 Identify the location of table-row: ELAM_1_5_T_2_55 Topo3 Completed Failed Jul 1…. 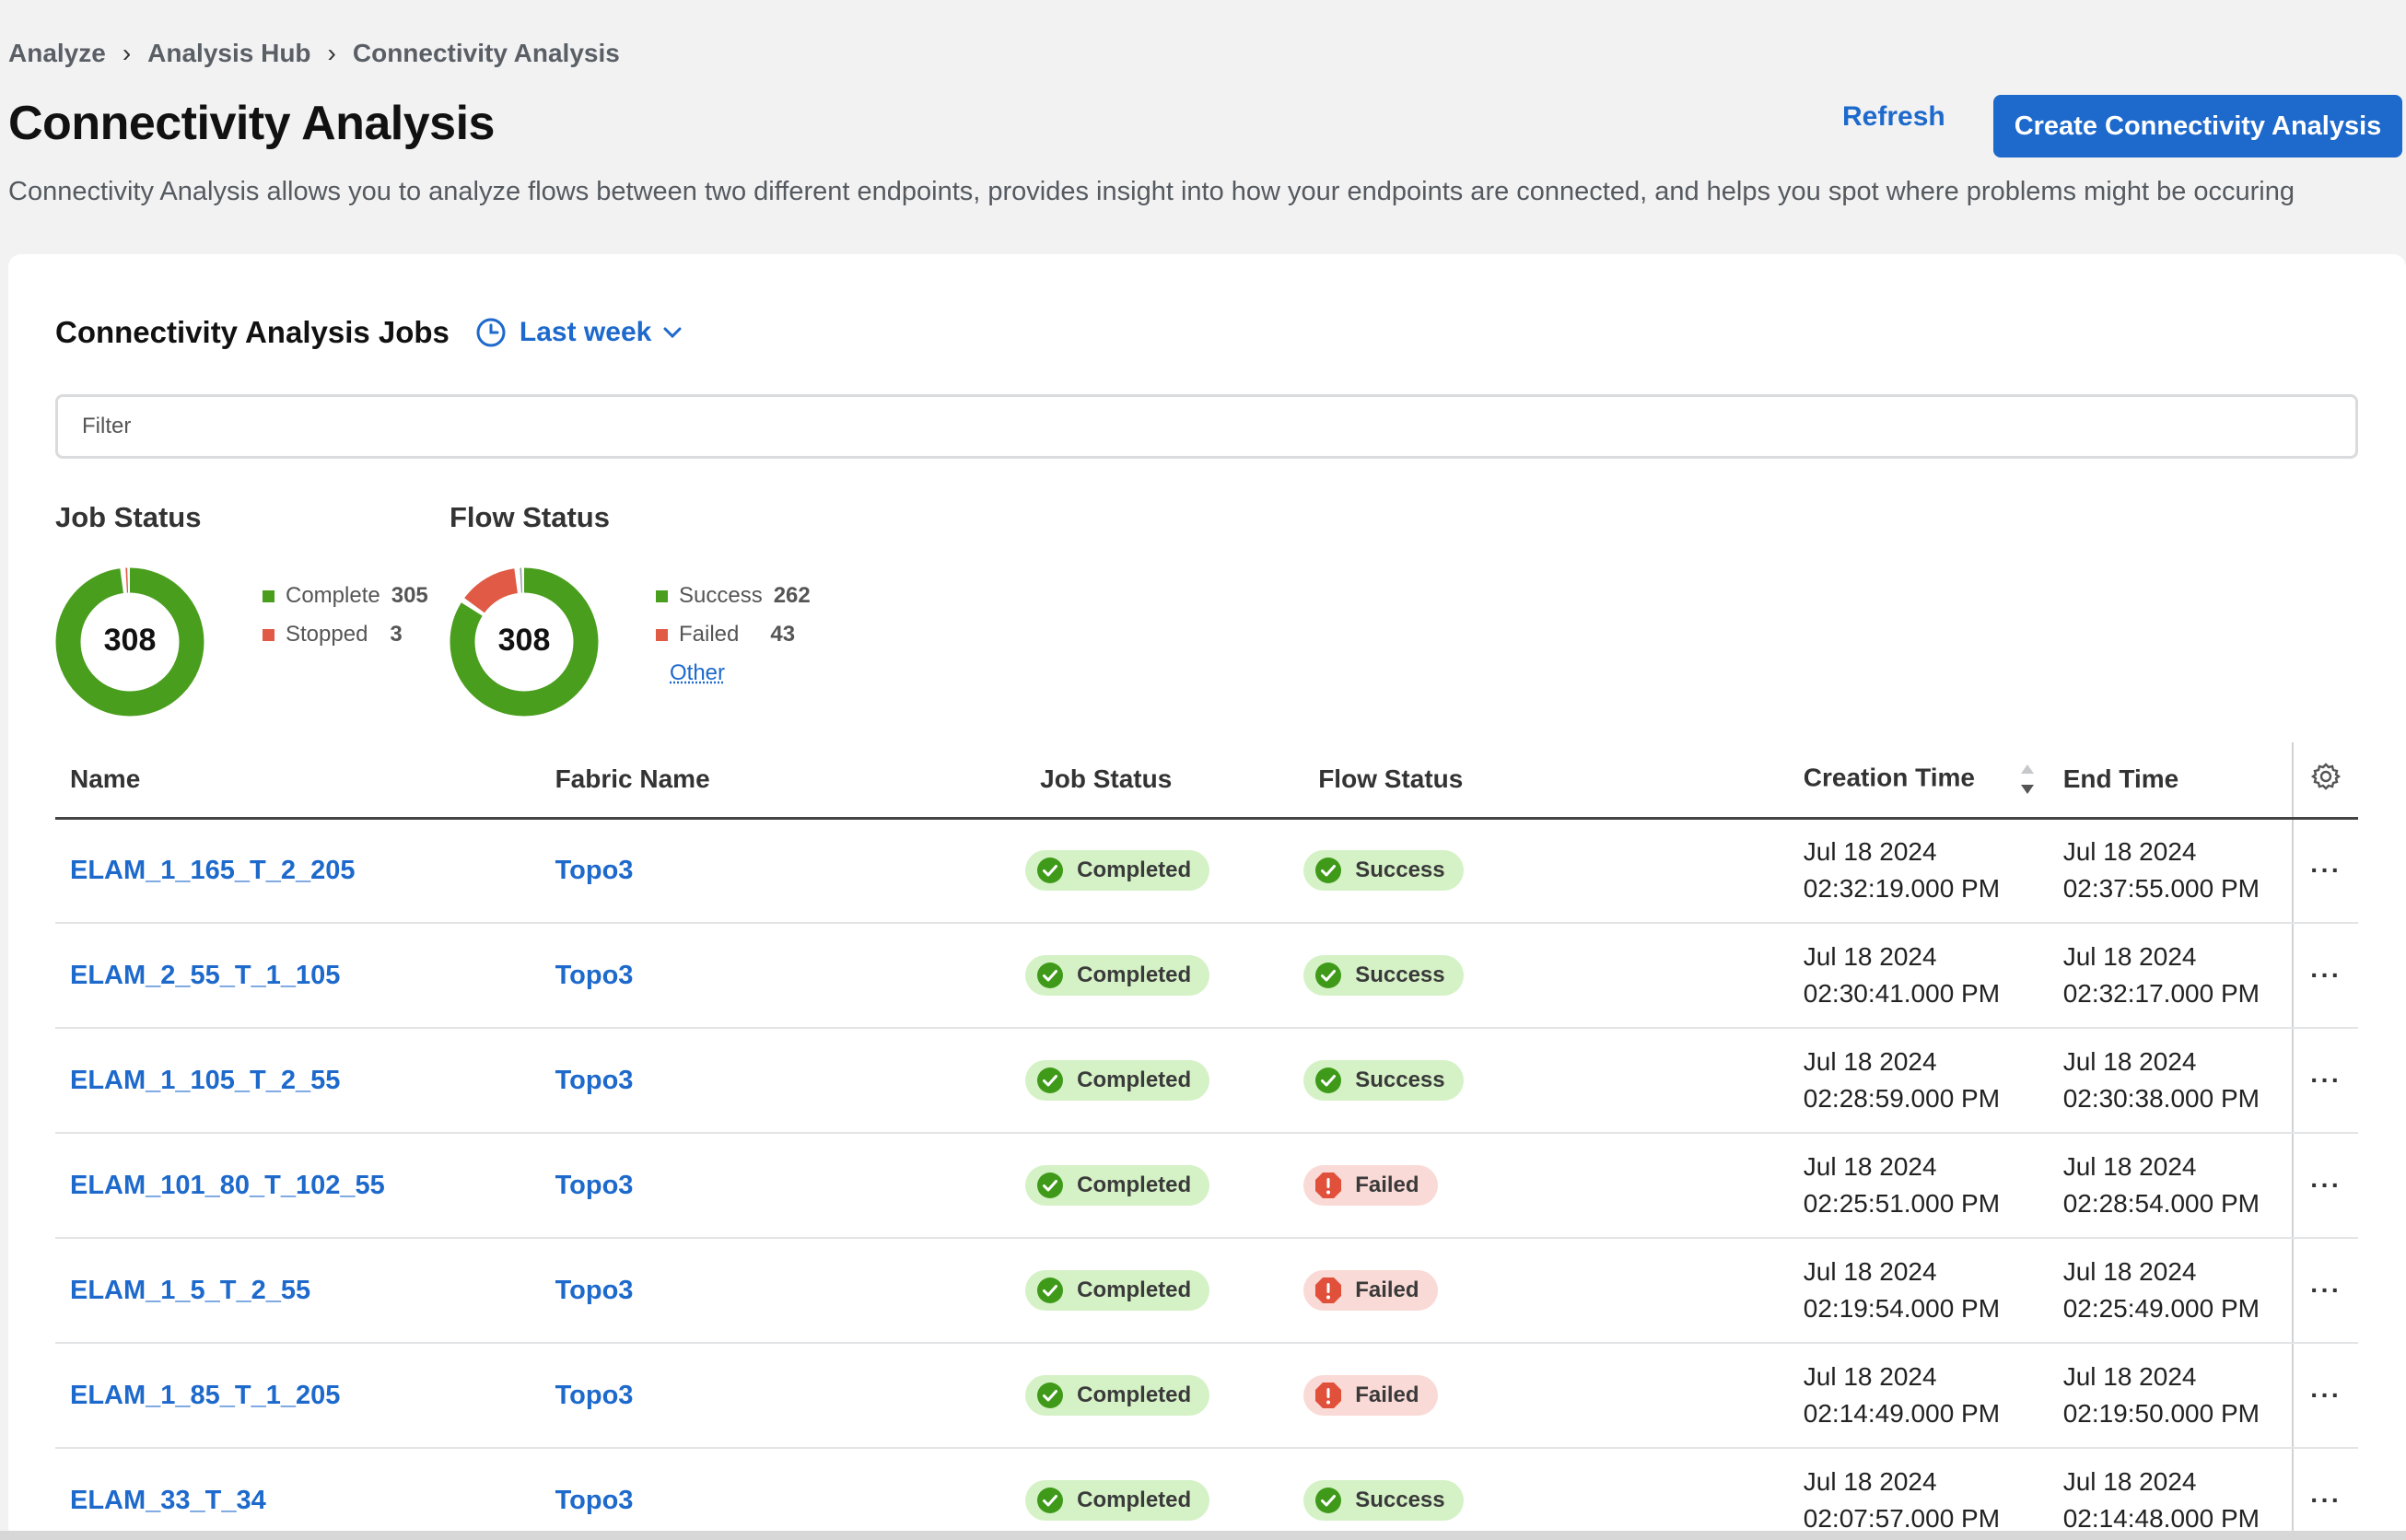
(1206, 1291).